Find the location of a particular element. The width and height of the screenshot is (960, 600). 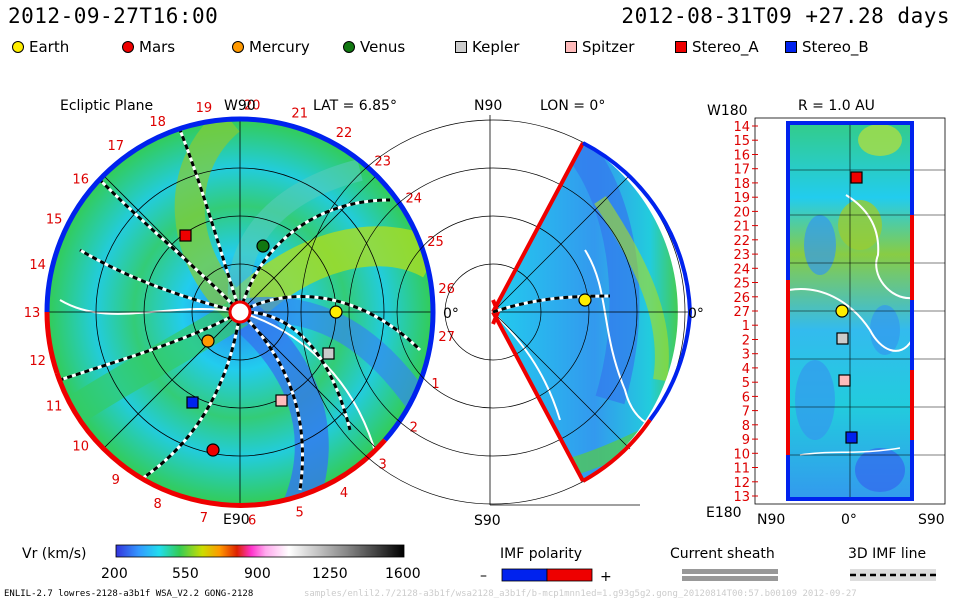

current-sheath-label: Current sheath is located at coordinates (722, 554).